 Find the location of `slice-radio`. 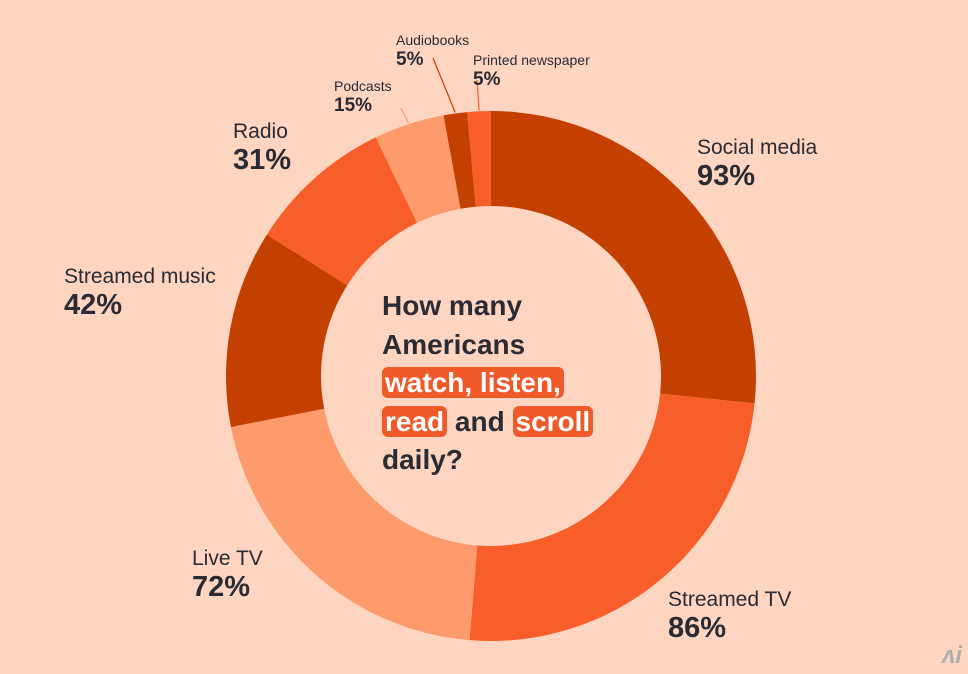

slice-radio is located at coordinates (342, 211).